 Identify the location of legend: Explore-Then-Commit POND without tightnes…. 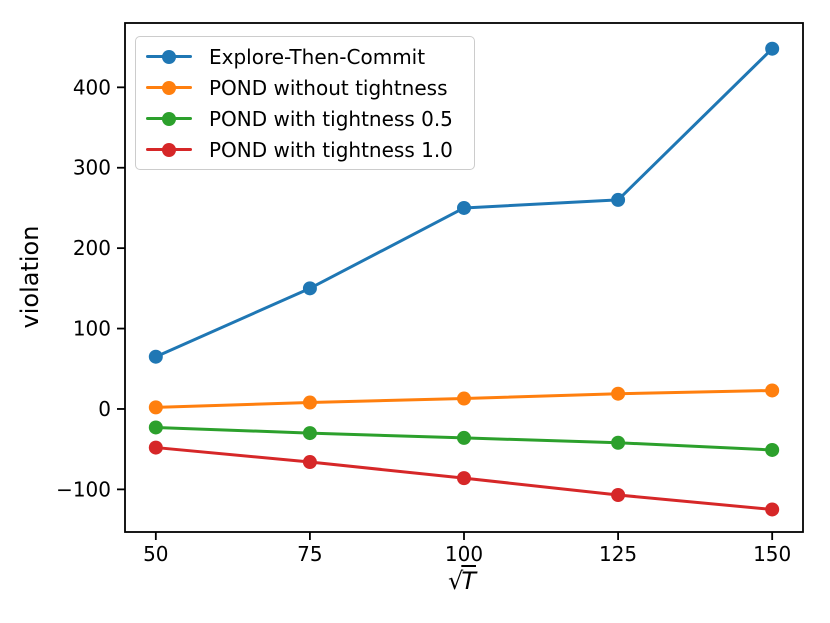
(305, 103).